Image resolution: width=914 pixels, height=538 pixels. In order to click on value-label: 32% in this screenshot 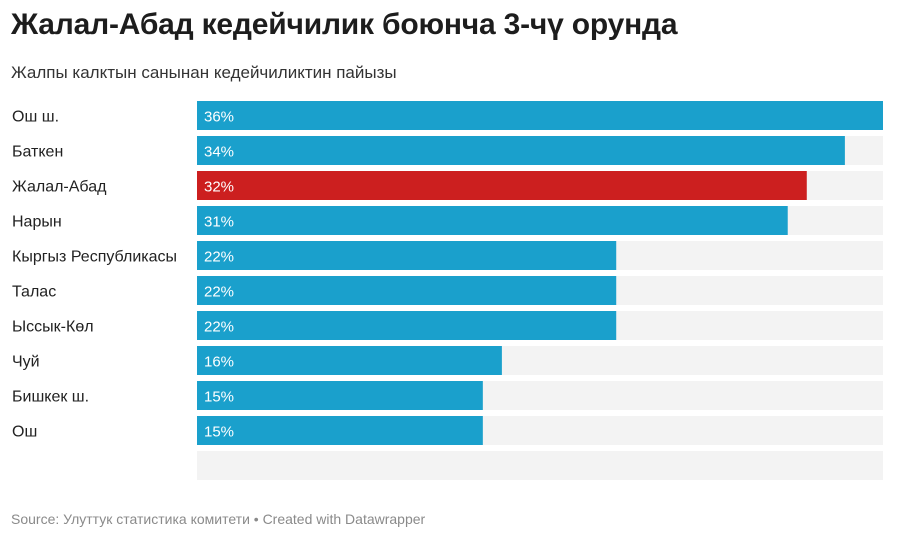, I will do `click(219, 187)`.